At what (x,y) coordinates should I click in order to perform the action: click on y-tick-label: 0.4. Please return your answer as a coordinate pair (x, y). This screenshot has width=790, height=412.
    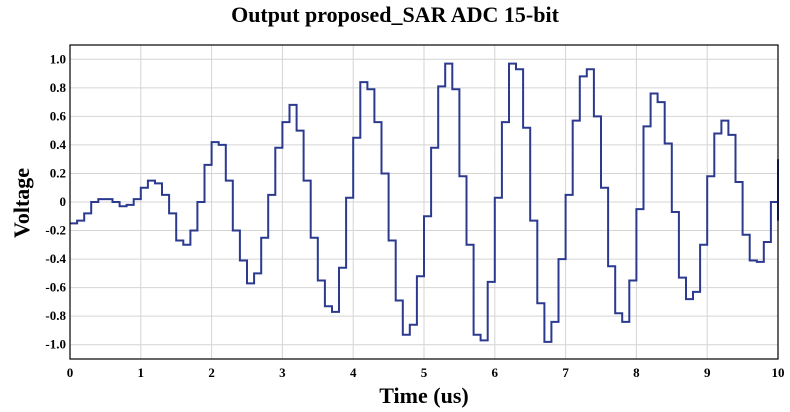
    Looking at the image, I should click on (58, 144).